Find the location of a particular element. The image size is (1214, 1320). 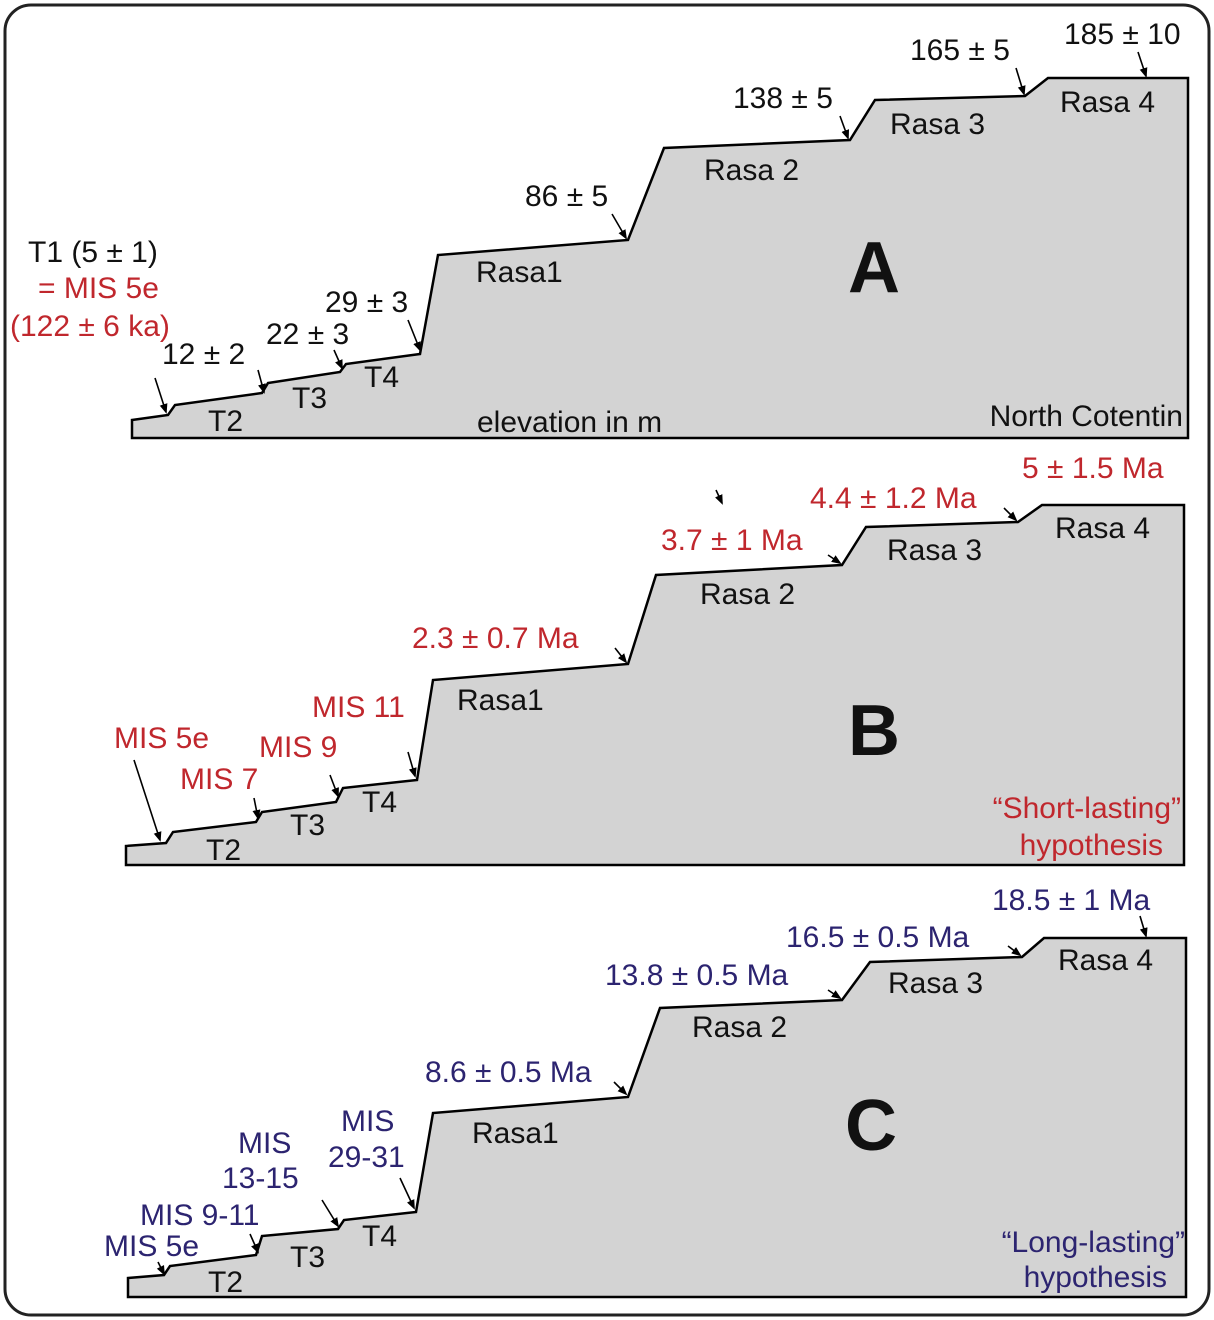

panel-a-rasa3-elevation: 165 ± 5 is located at coordinates (960, 50).